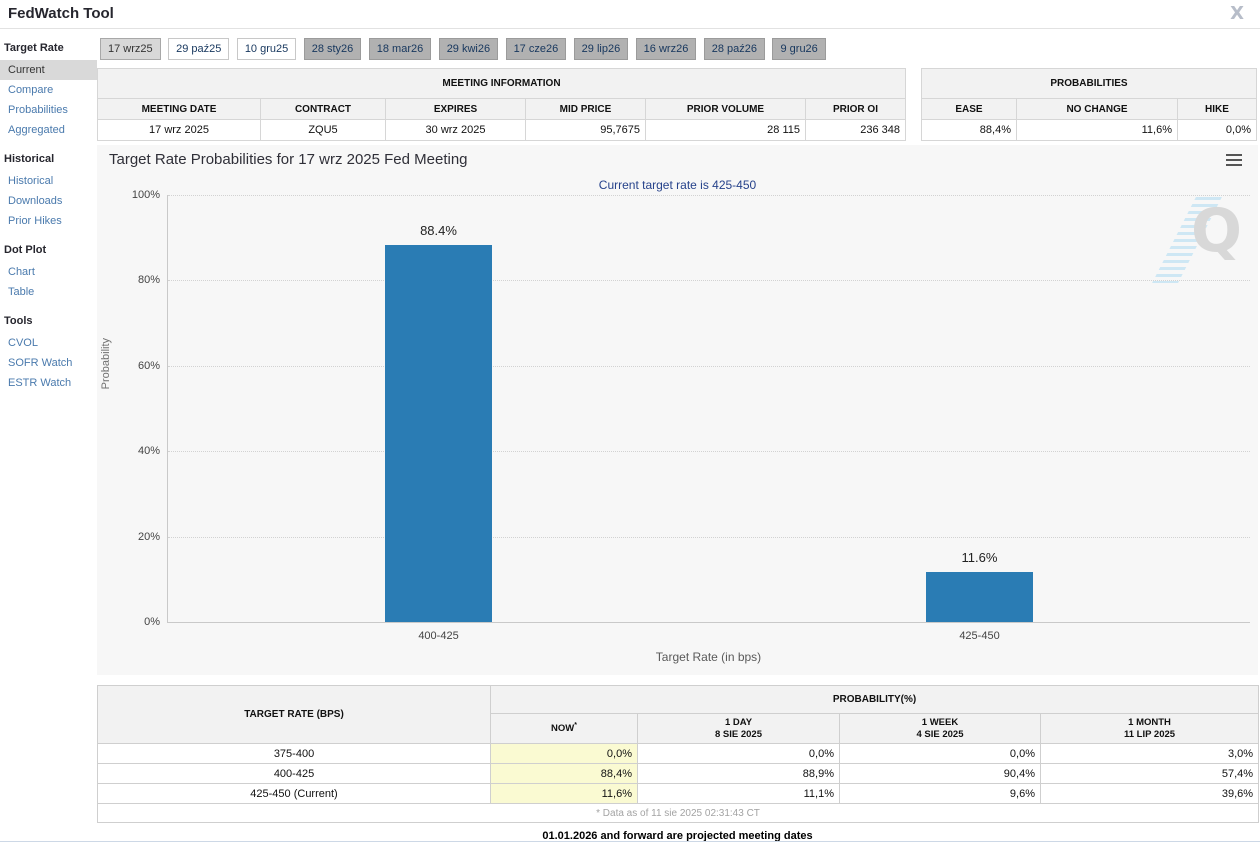  I want to click on week-probability-cell: 9,6%, so click(940, 793).